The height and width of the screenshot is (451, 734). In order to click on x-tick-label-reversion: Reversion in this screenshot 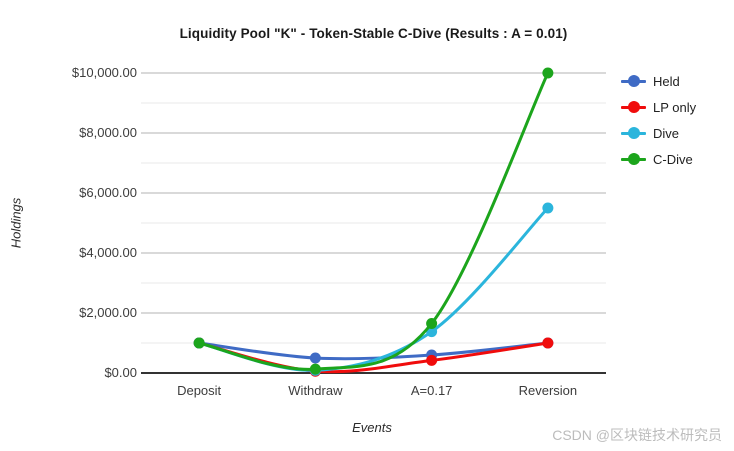, I will do `click(548, 390)`.